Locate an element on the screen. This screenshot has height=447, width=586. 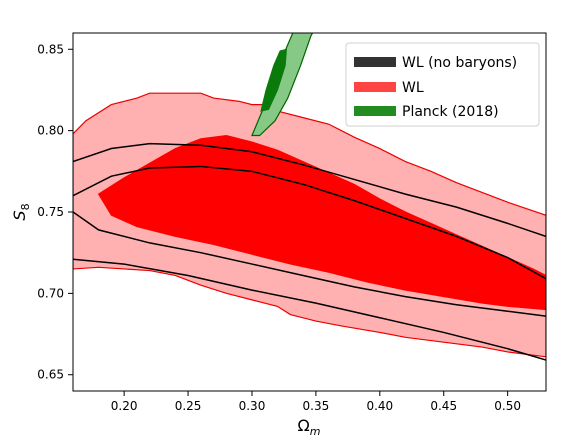
y-tick-label: 0.80 is located at coordinates (50, 131).